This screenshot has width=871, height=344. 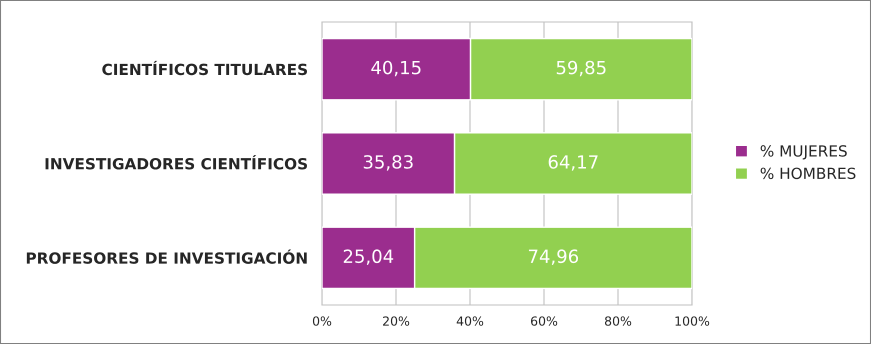 What do you see at coordinates (204, 68) in the screenshot?
I see `y-tick-label: CIENTÍFICOS TITULARES` at bounding box center [204, 68].